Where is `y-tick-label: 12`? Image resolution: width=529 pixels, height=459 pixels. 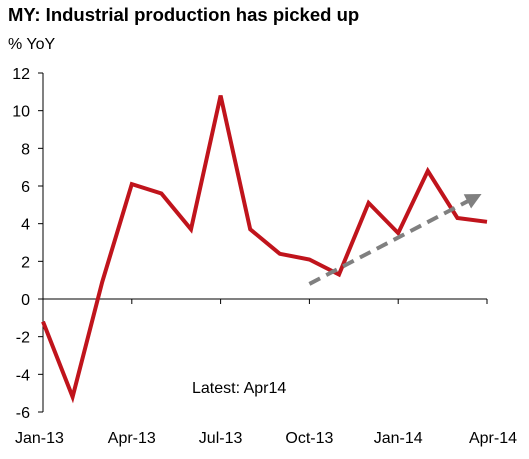
y-tick-label: 12 is located at coordinates (21, 74).